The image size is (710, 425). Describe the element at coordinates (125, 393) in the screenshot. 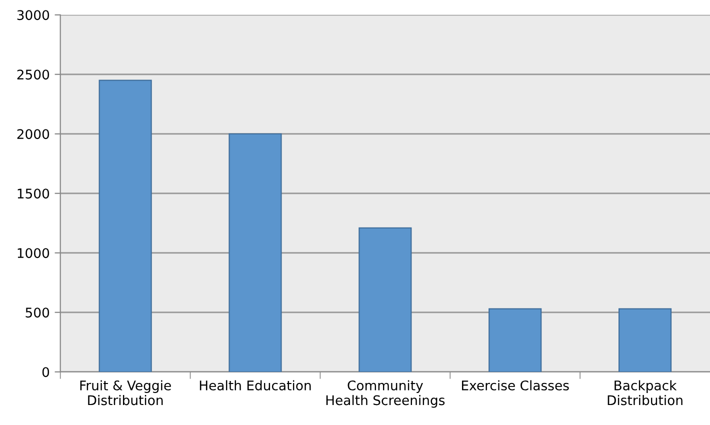

I see `x-tick-label: Fruit & Veggie Distribution` at that location.